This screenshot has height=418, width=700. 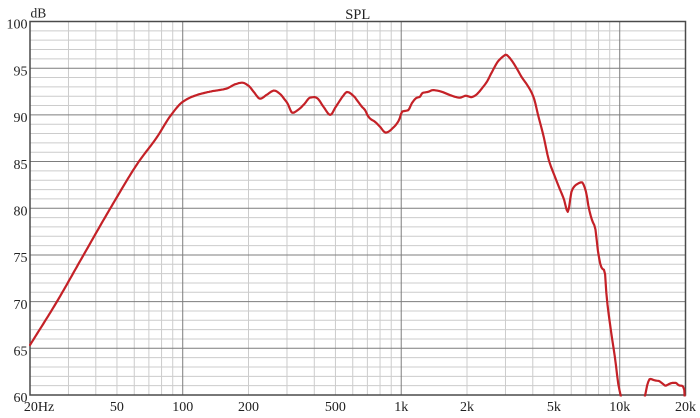 I want to click on svg-text: SPL, so click(x=357, y=15).